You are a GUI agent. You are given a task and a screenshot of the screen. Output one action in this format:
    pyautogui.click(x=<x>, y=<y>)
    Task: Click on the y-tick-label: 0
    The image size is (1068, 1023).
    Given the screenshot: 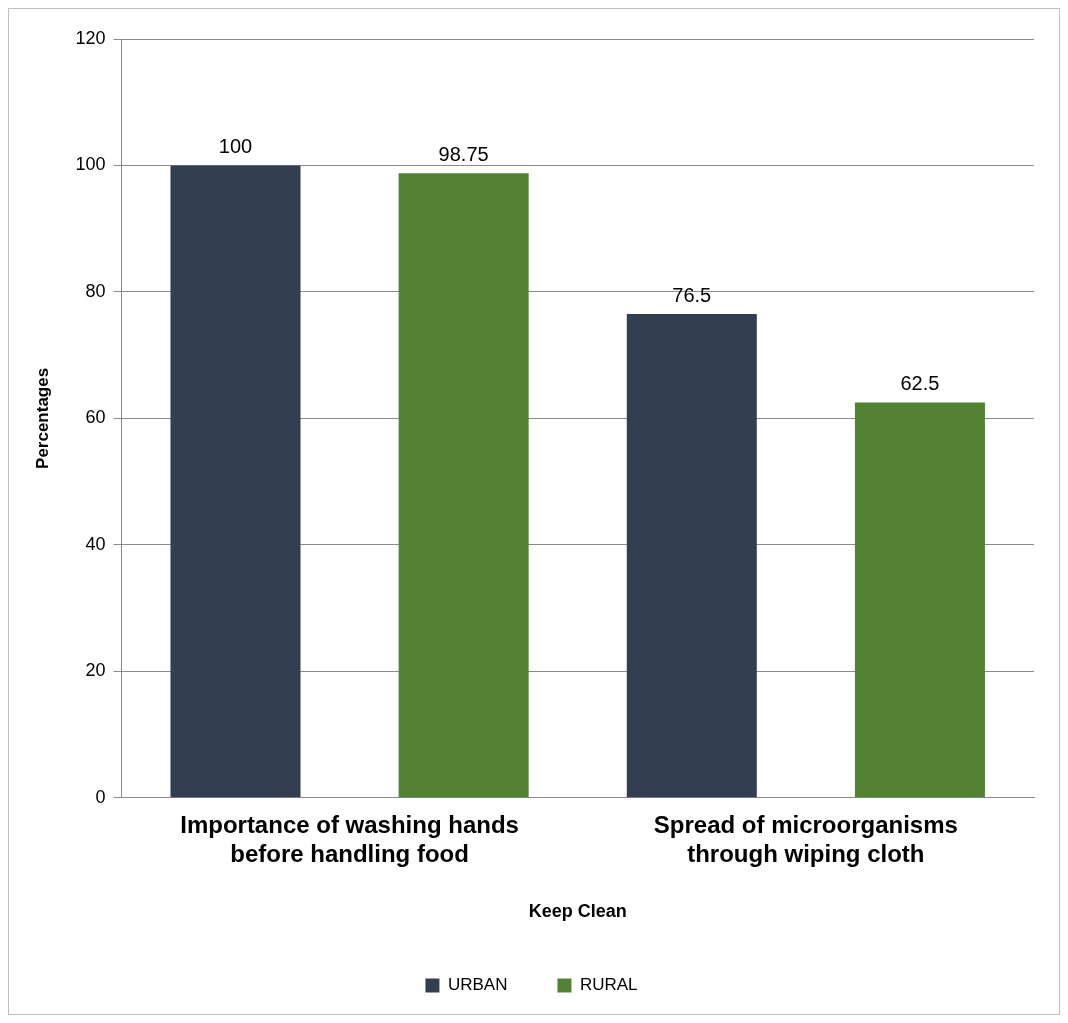 What is the action you would take?
    pyautogui.click(x=100, y=796)
    